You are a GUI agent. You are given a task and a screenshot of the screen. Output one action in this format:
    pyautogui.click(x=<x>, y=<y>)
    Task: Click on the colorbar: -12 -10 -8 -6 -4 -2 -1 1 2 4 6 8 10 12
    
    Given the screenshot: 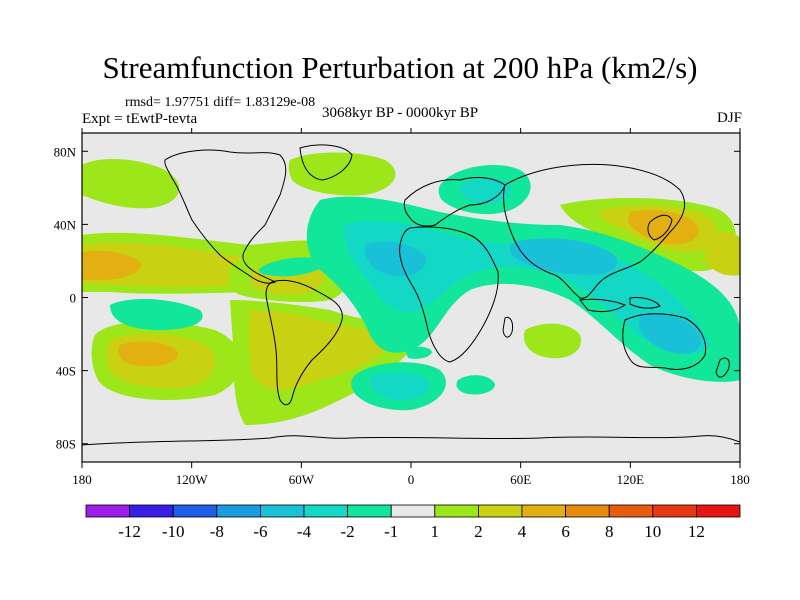 What is the action you would take?
    pyautogui.click(x=413, y=522)
    